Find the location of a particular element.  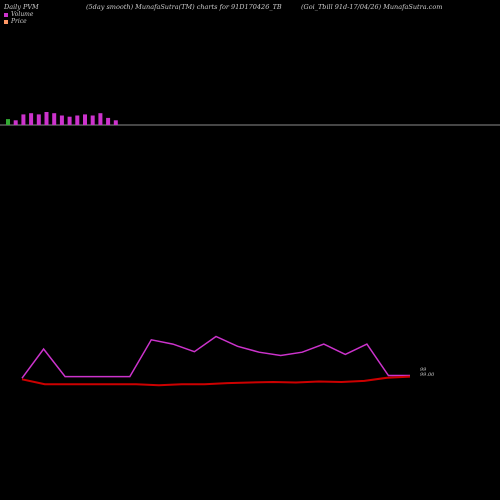

legend-price-label: Price is located at coordinates (19, 21).